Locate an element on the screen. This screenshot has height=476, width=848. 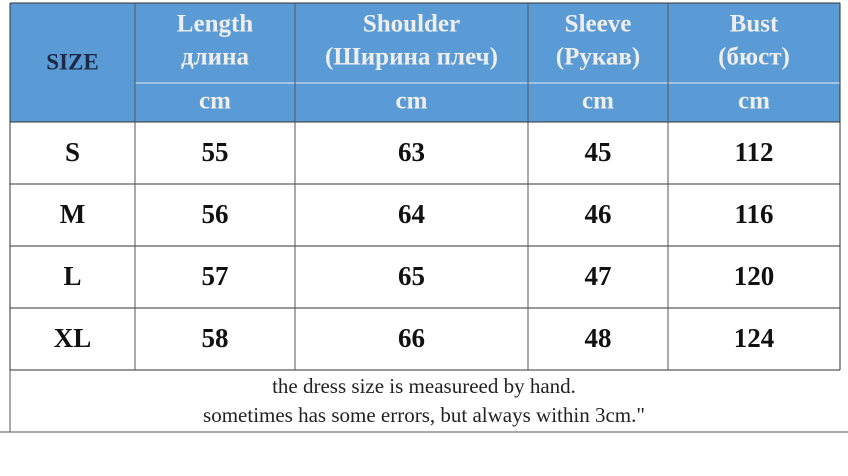
value-cell: 56 is located at coordinates (215, 214).